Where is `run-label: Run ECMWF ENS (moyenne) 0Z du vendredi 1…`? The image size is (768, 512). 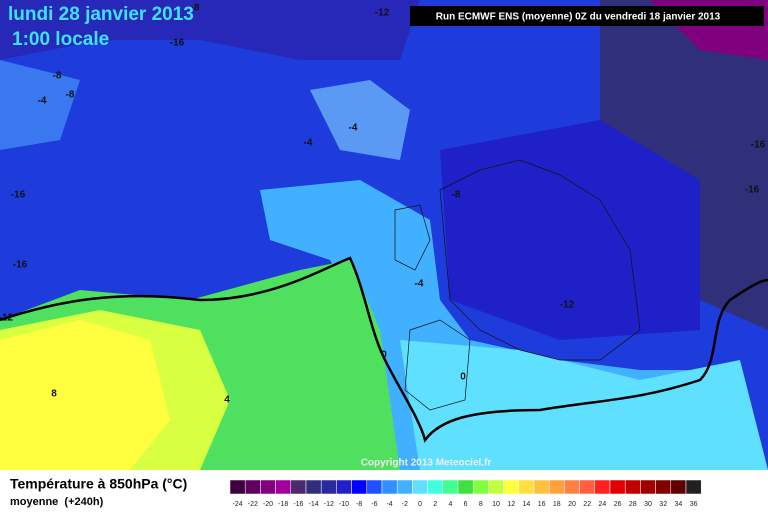
run-label: Run ECMWF ENS (moyenne) 0Z du vendredi 1… is located at coordinates (578, 17).